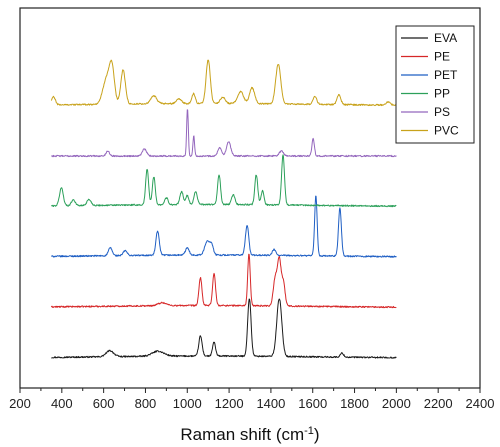 The height and width of the screenshot is (447, 500). Describe the element at coordinates (480, 403) in the screenshot. I see `x-tick-label-2400: 2400` at that location.